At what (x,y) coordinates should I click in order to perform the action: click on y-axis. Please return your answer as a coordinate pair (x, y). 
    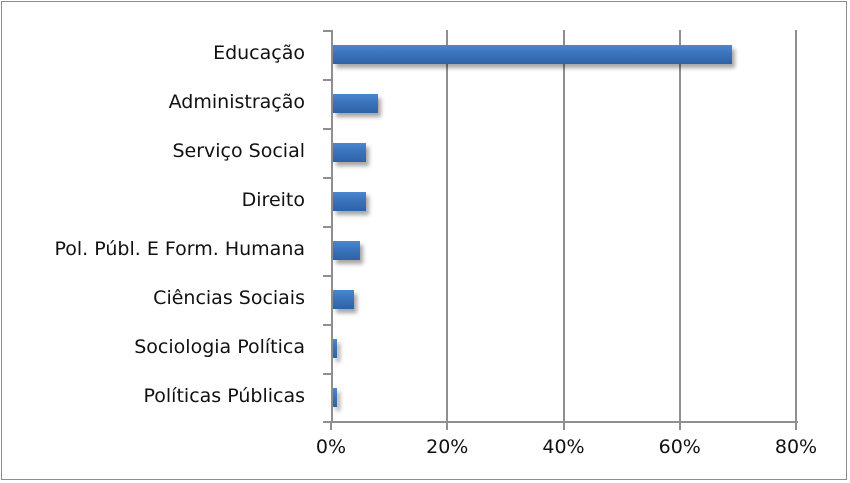
    Looking at the image, I should click on (332, 226).